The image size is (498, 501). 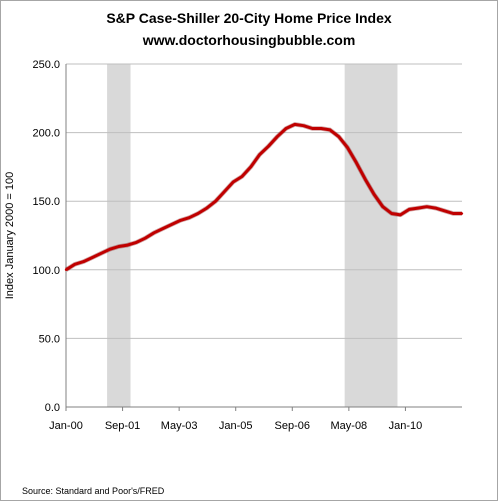 What do you see at coordinates (349, 426) in the screenshot?
I see `x-tick-label: May-08` at bounding box center [349, 426].